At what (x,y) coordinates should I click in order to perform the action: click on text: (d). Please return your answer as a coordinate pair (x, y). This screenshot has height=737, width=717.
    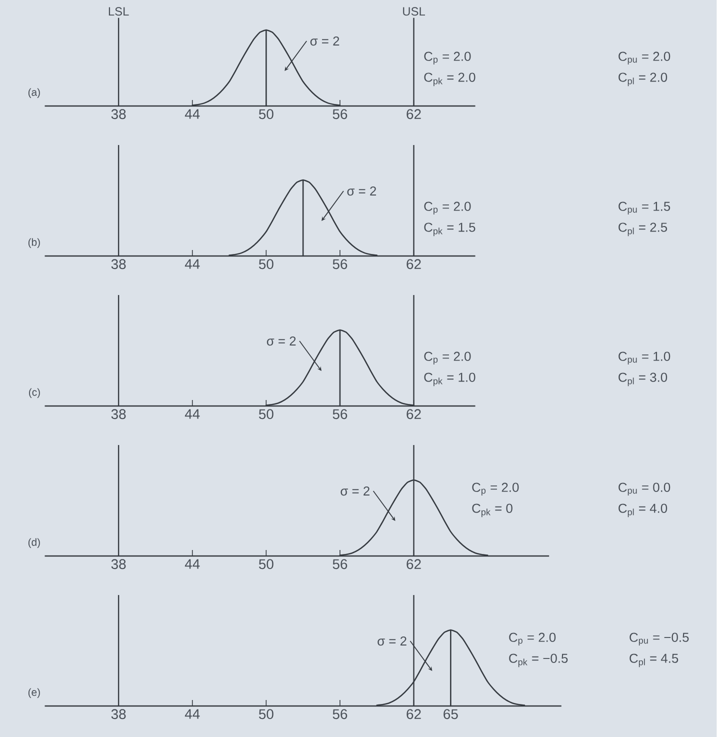
    Looking at the image, I should click on (34, 543).